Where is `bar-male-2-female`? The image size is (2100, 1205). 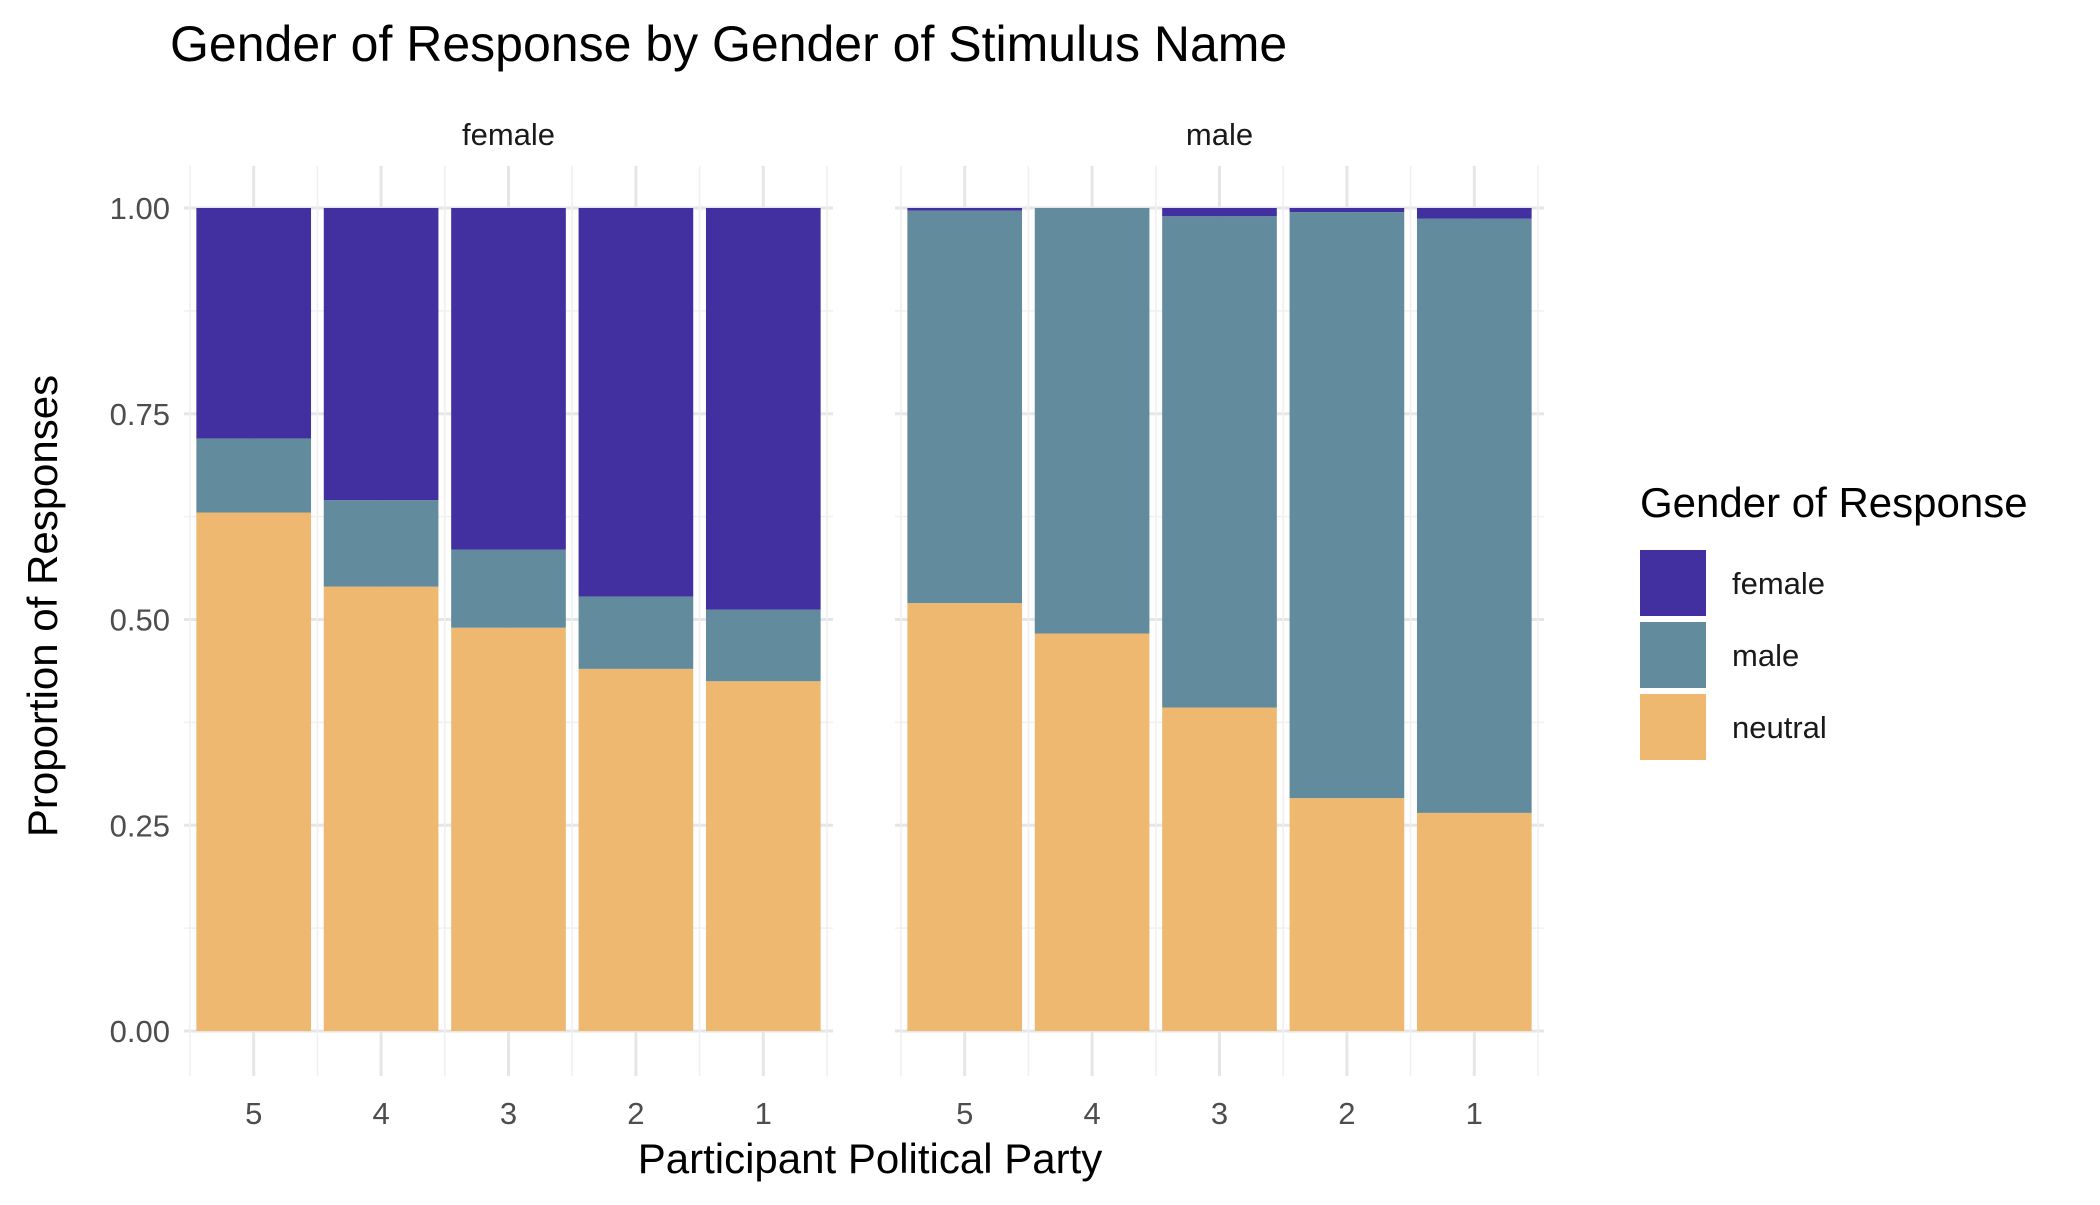 bar-male-2-female is located at coordinates (1347, 210).